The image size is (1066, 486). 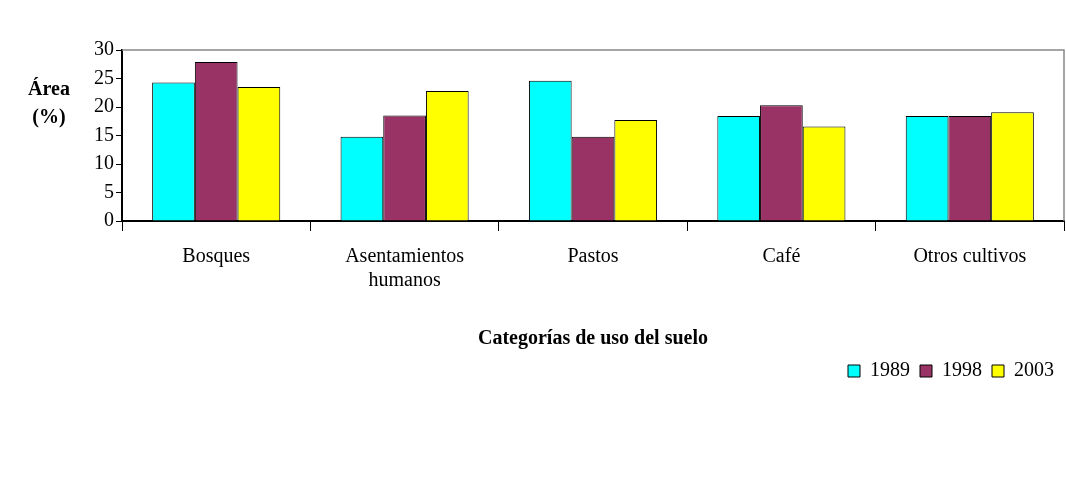 What do you see at coordinates (405, 267) in the screenshot?
I see `x-tick-label: Asentamientos humanos` at bounding box center [405, 267].